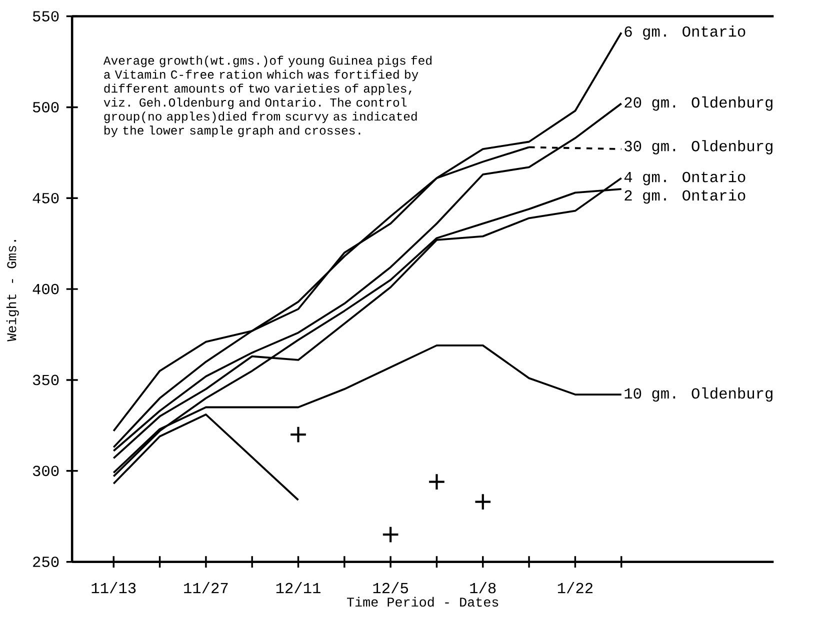 This screenshot has width=820, height=627. I want to click on x-tick-label: 12/5, so click(390, 588).